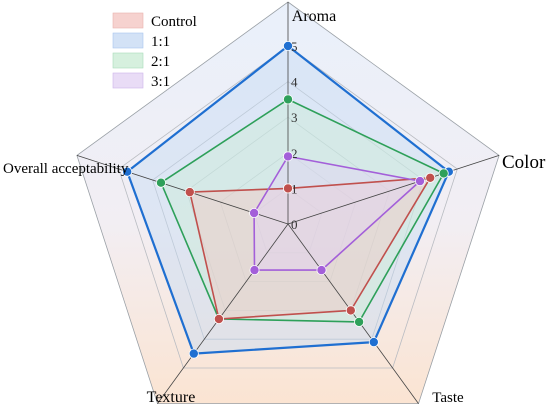 This screenshot has width=550, height=412. Describe the element at coordinates (193, 353) in the screenshot. I see `marker-1-1-texture` at that location.